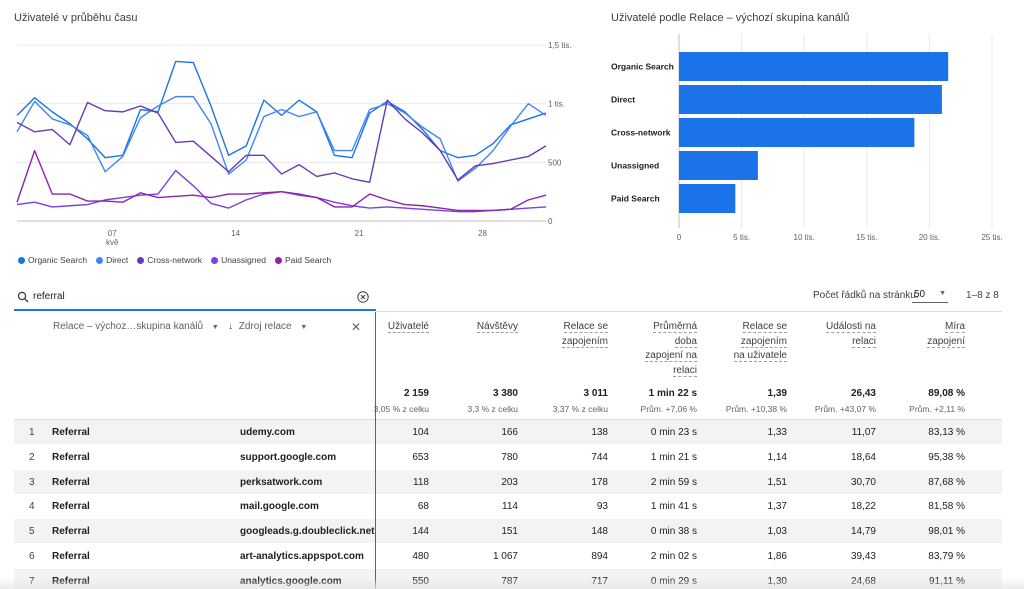 The image size is (1024, 589). I want to click on legend-label: Unassigned, so click(243, 260).